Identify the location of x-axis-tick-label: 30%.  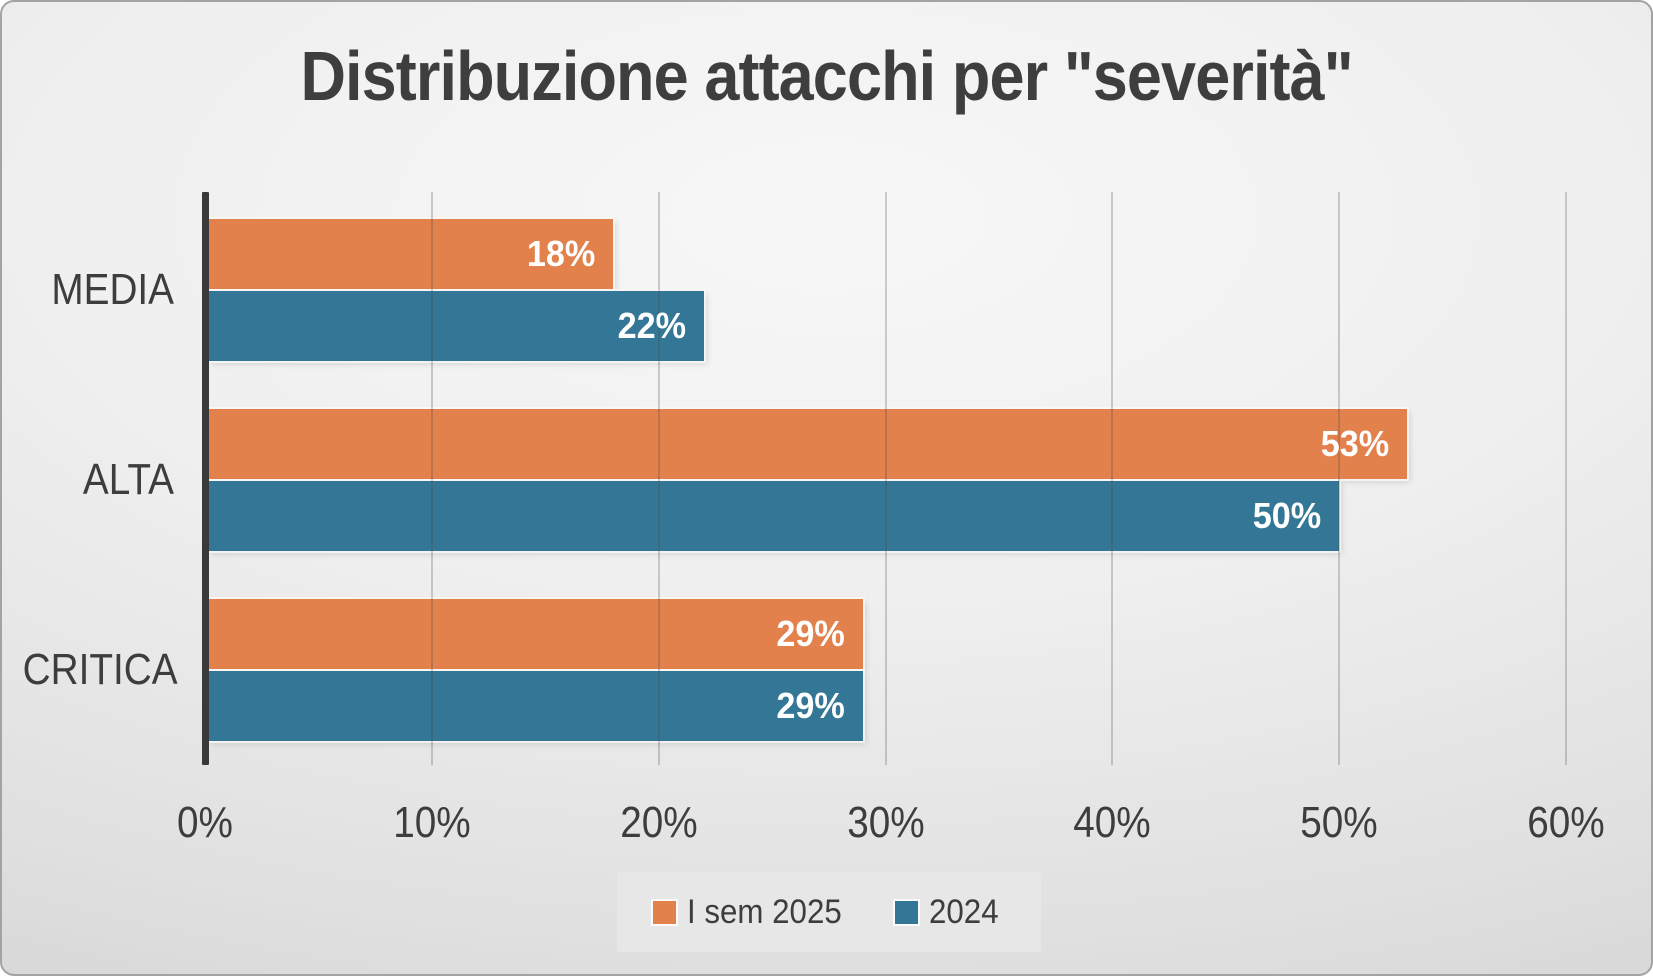
(885, 822).